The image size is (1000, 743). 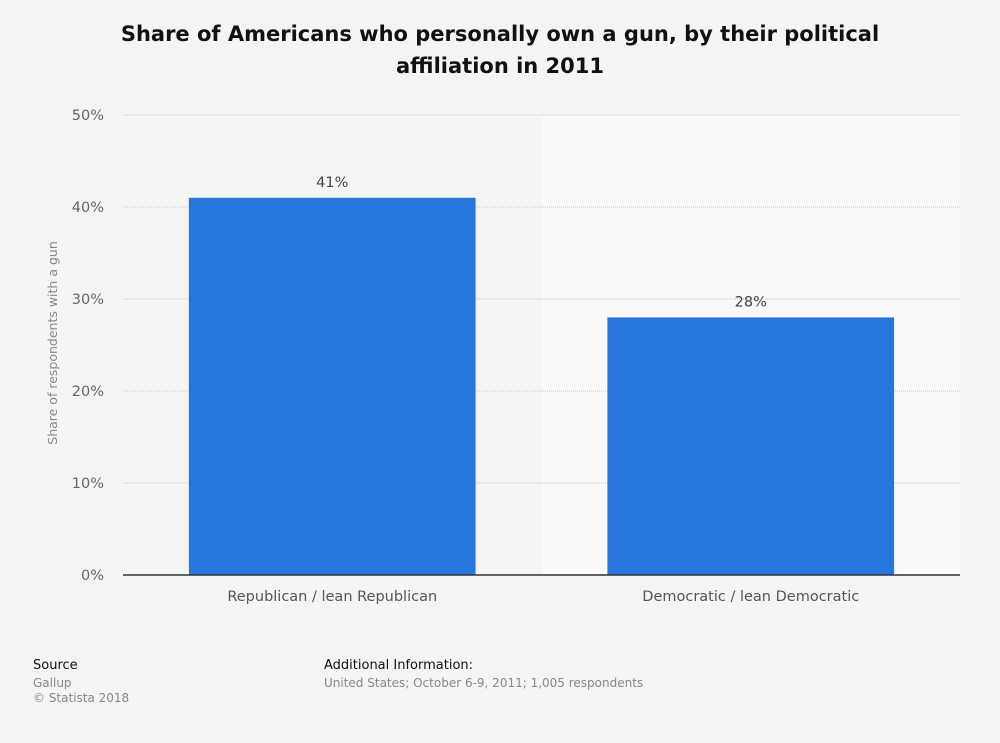 What do you see at coordinates (88, 208) in the screenshot?
I see `y-tick-label: 40%` at bounding box center [88, 208].